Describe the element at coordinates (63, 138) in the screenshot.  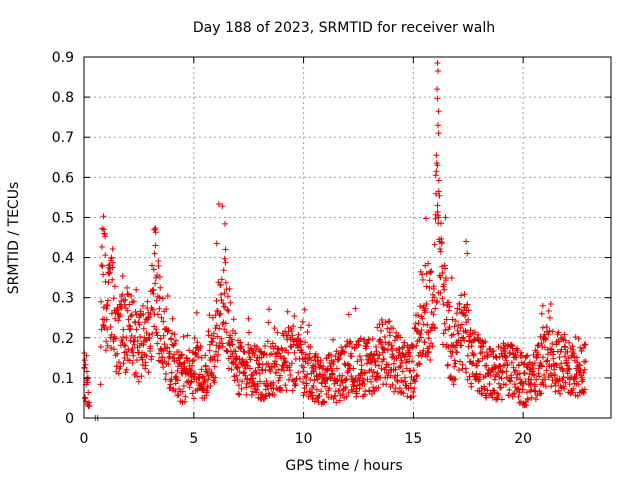
I see `y-tick-label: 0.7` at that location.